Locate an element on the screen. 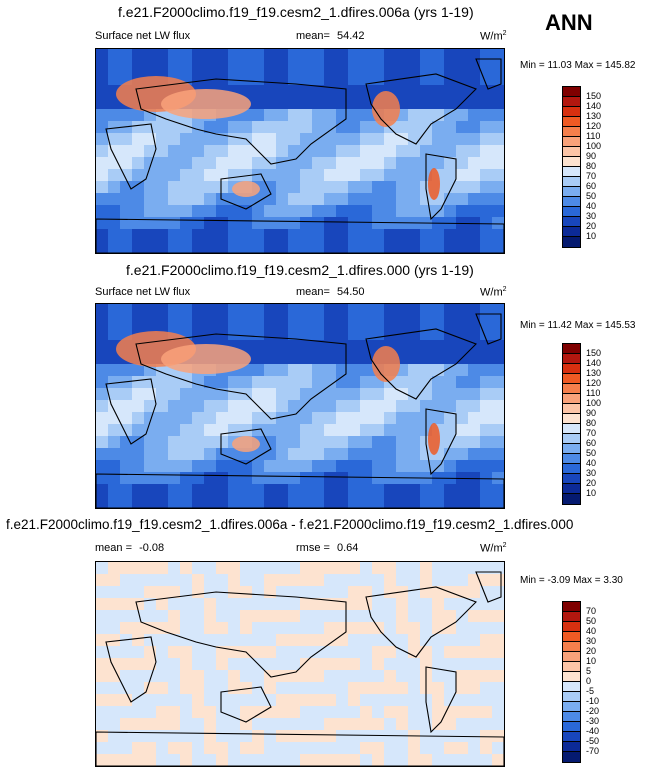  panel-1-units: W/m2 is located at coordinates (493, 36).